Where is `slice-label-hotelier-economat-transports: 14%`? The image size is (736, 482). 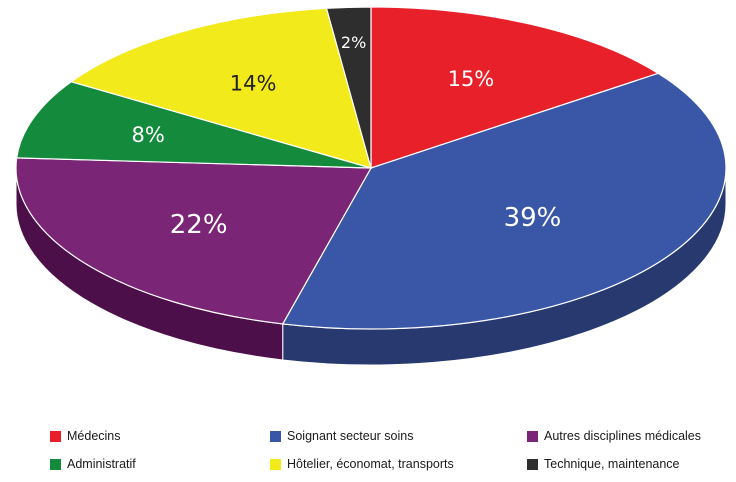 slice-label-hotelier-economat-transports: 14% is located at coordinates (253, 84).